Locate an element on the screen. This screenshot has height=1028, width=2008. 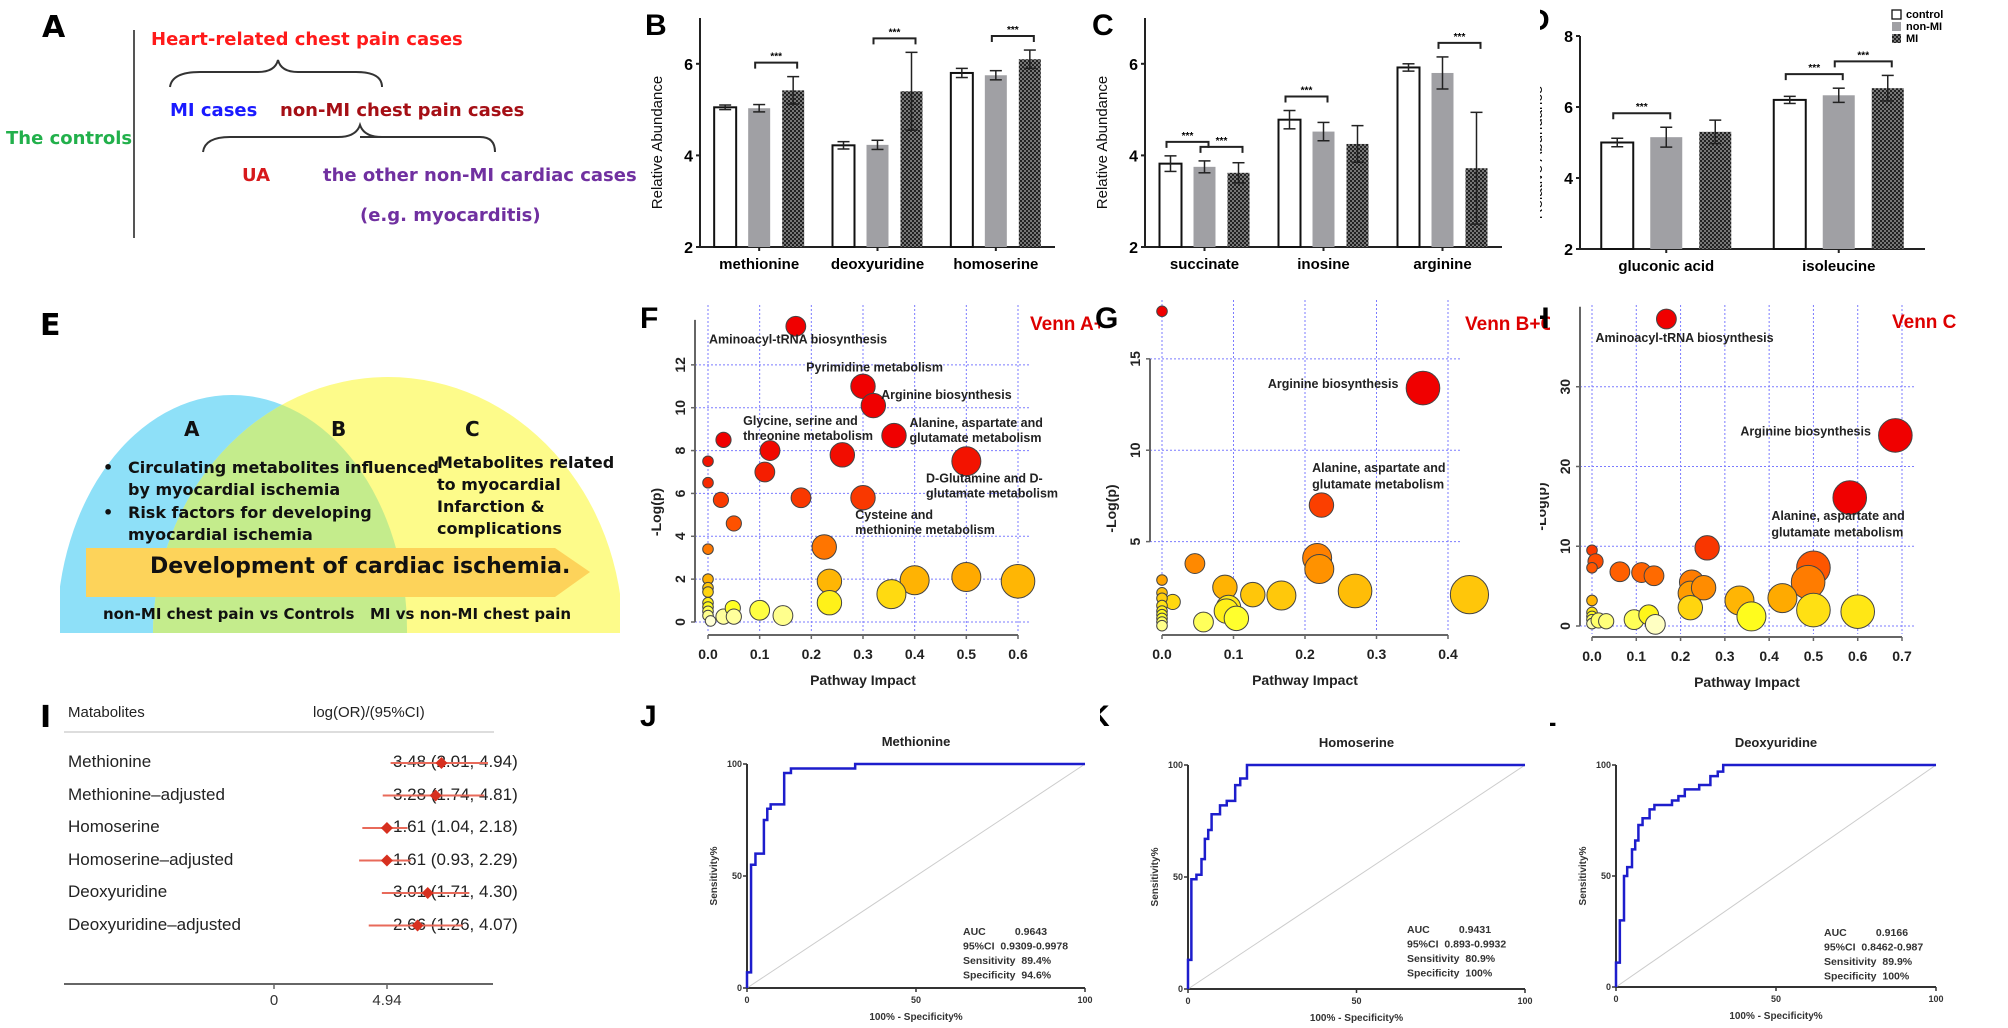
pathway-annotation: Aminoacyl-tRNA biosynthesis is located at coordinates (798, 339).